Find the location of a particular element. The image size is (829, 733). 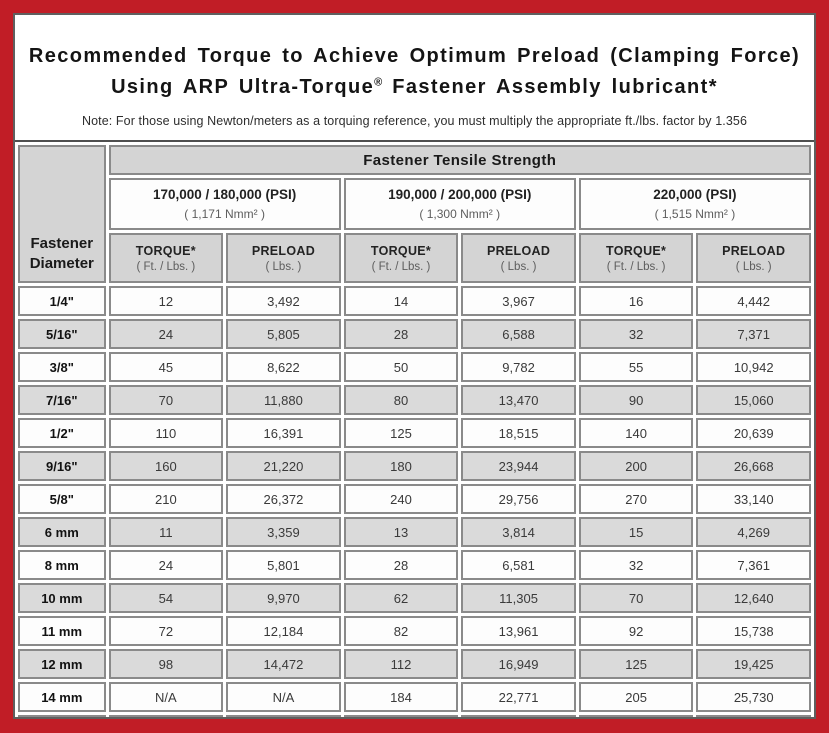

row-diameter: 16 mm is located at coordinates (62, 716).